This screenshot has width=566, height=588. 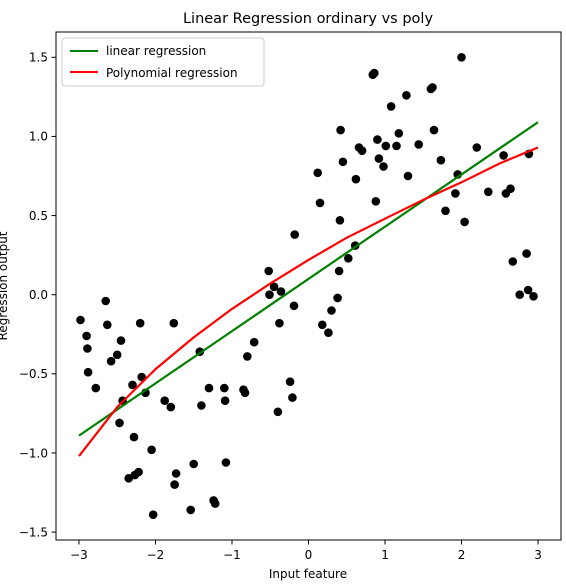 I want to click on legend-label-linear: linear regression, so click(x=156, y=51).